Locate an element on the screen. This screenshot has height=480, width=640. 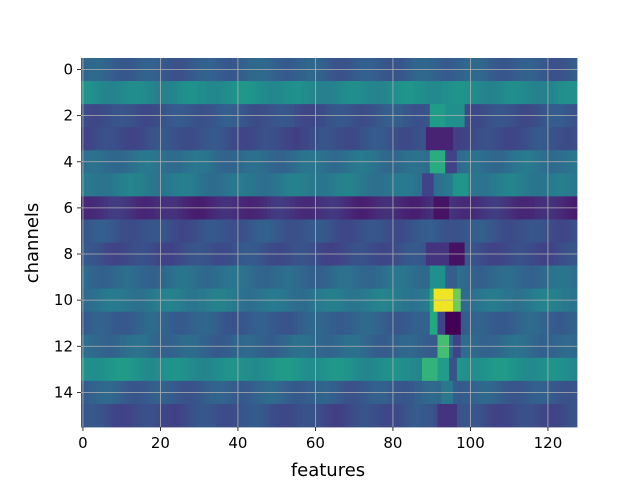
y-tick-label: 14 is located at coordinates (63, 392).